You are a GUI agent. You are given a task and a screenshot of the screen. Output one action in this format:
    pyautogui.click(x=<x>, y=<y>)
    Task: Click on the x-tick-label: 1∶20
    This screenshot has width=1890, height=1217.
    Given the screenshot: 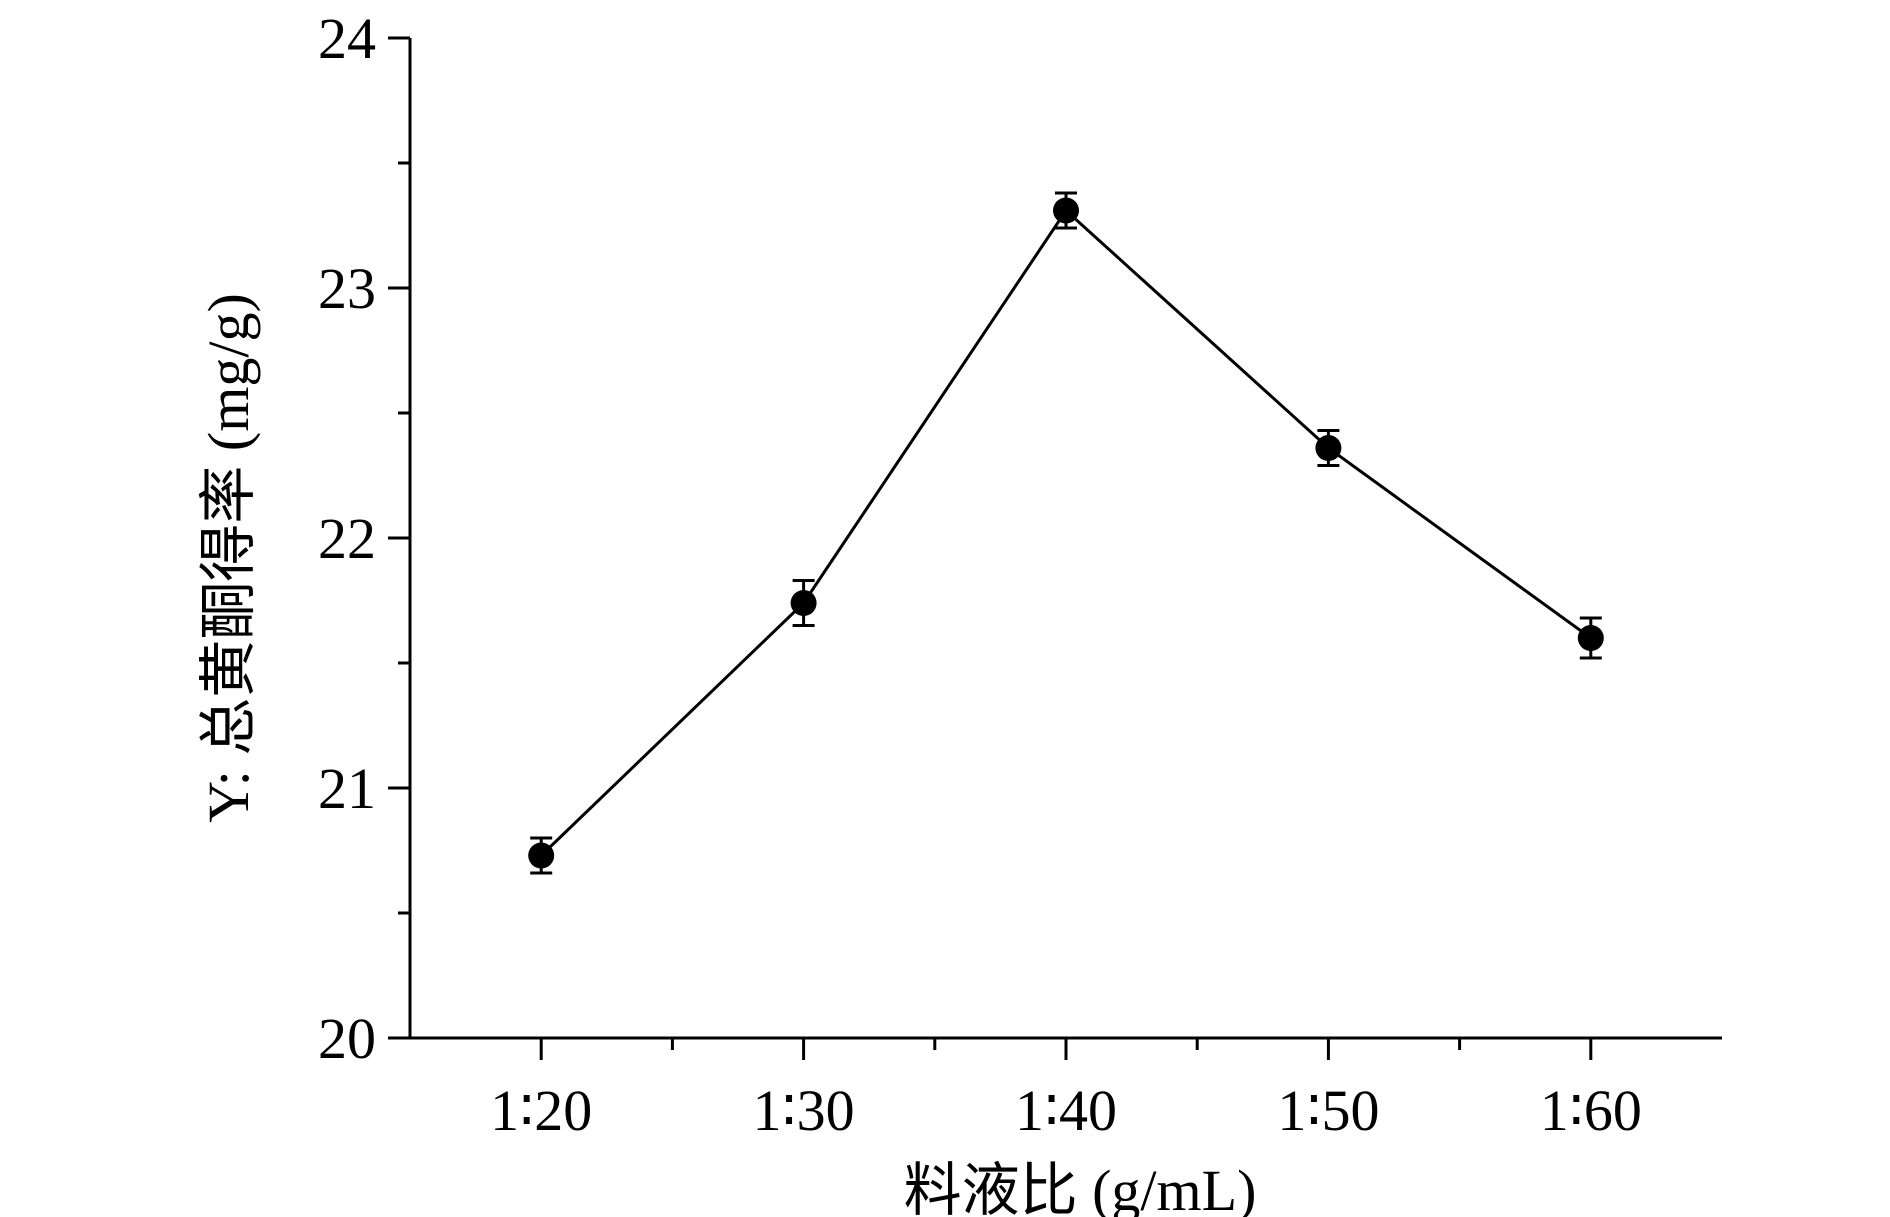 What is the action you would take?
    pyautogui.click(x=541, y=1110)
    